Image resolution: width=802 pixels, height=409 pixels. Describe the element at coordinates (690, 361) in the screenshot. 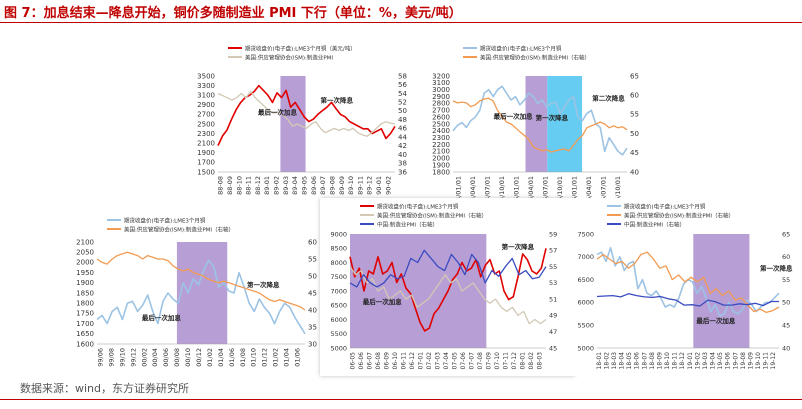

I see `x-tick-label: 19-01` at that location.